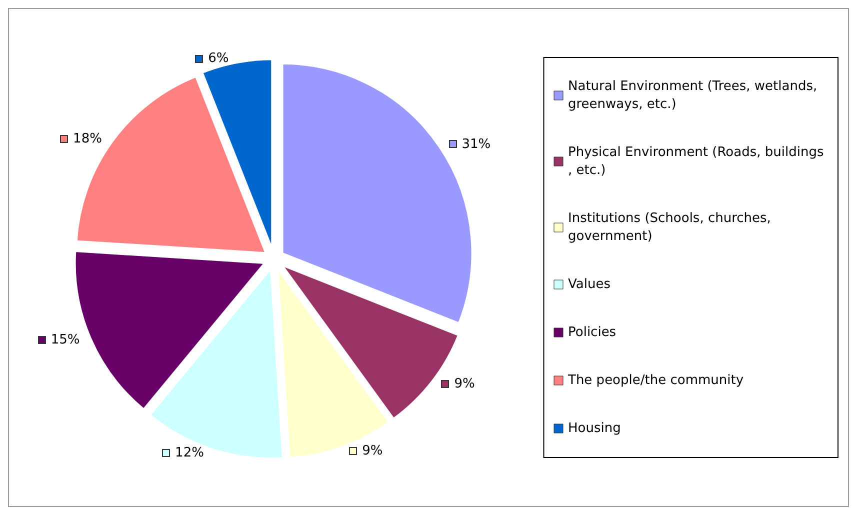  Describe the element at coordinates (696, 161) in the screenshot. I see `legend-label: Physical Environment (Roads, buildings, etc.)` at that location.